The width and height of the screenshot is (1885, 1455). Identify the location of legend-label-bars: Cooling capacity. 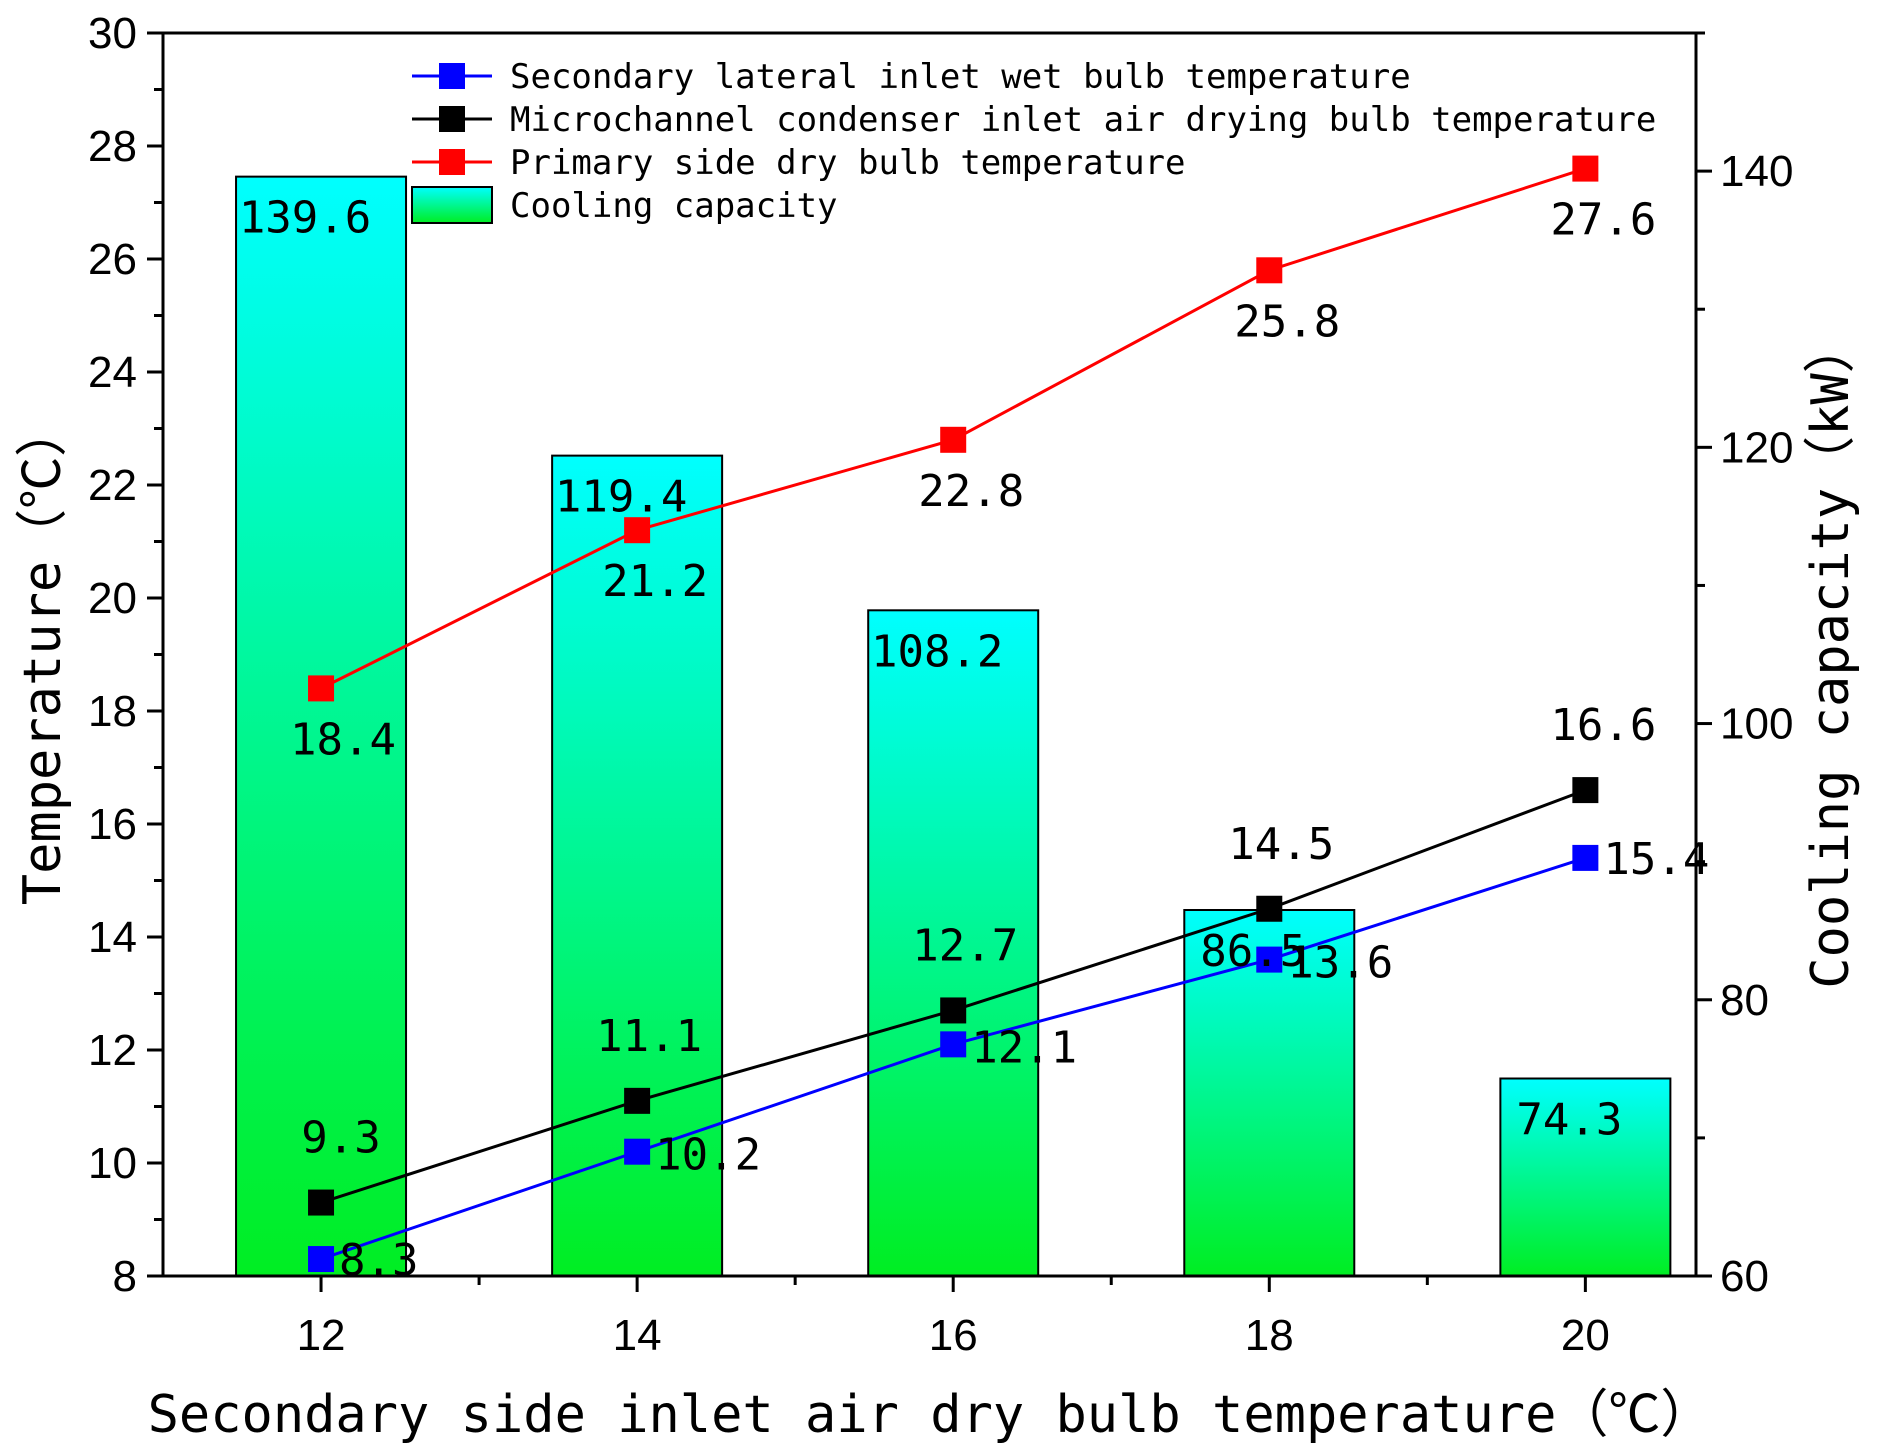
(674, 206).